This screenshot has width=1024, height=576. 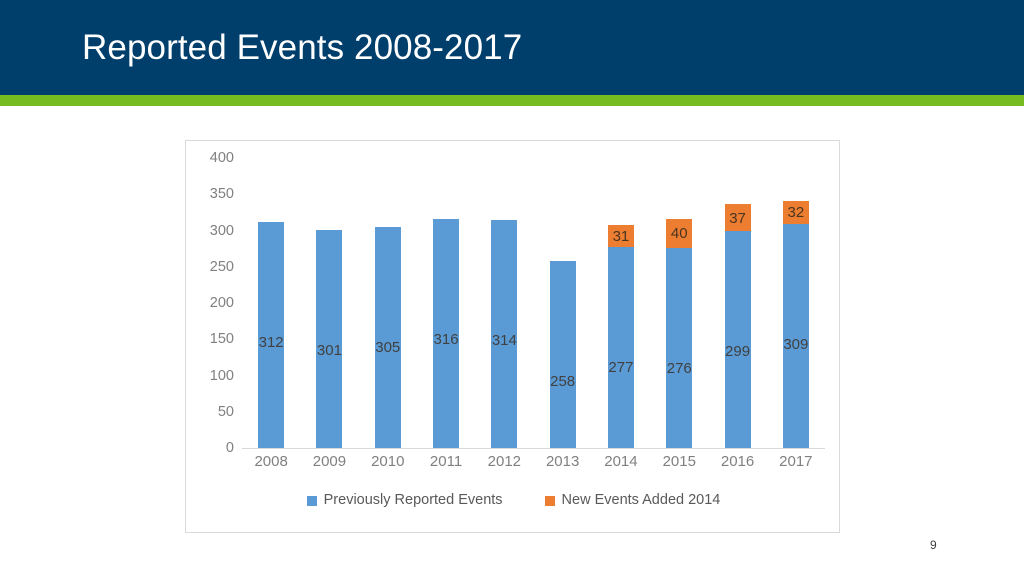 What do you see at coordinates (504, 461) in the screenshot?
I see `x-axis-tick-label-2012: 2012` at bounding box center [504, 461].